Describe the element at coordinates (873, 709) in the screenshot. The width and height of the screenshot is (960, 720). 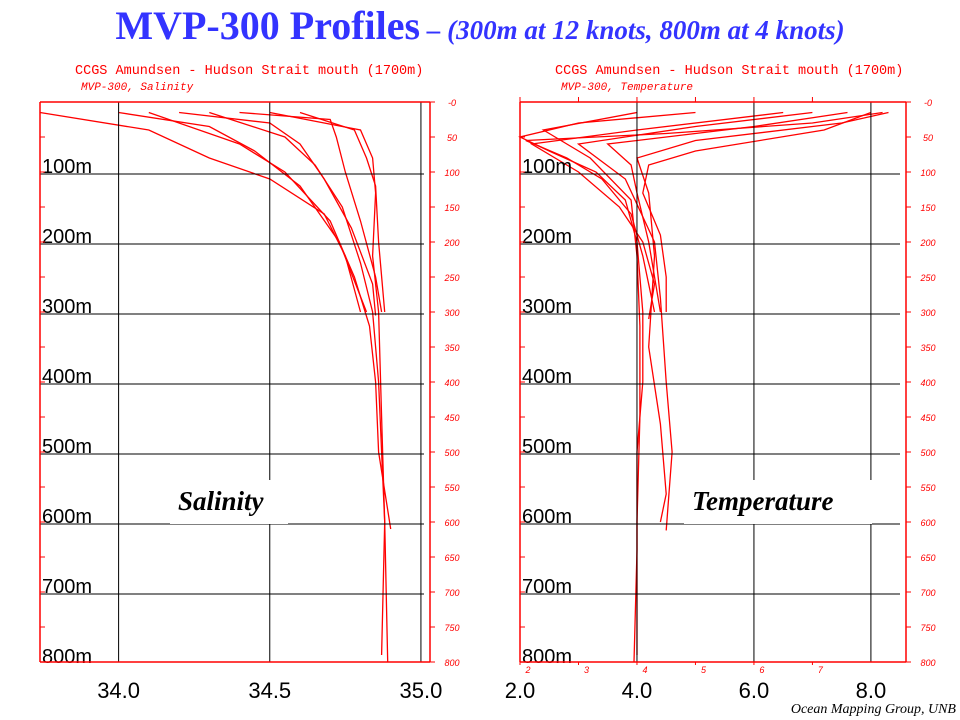
I see `credit-text: Ocean Mapping Group, UNB` at that location.